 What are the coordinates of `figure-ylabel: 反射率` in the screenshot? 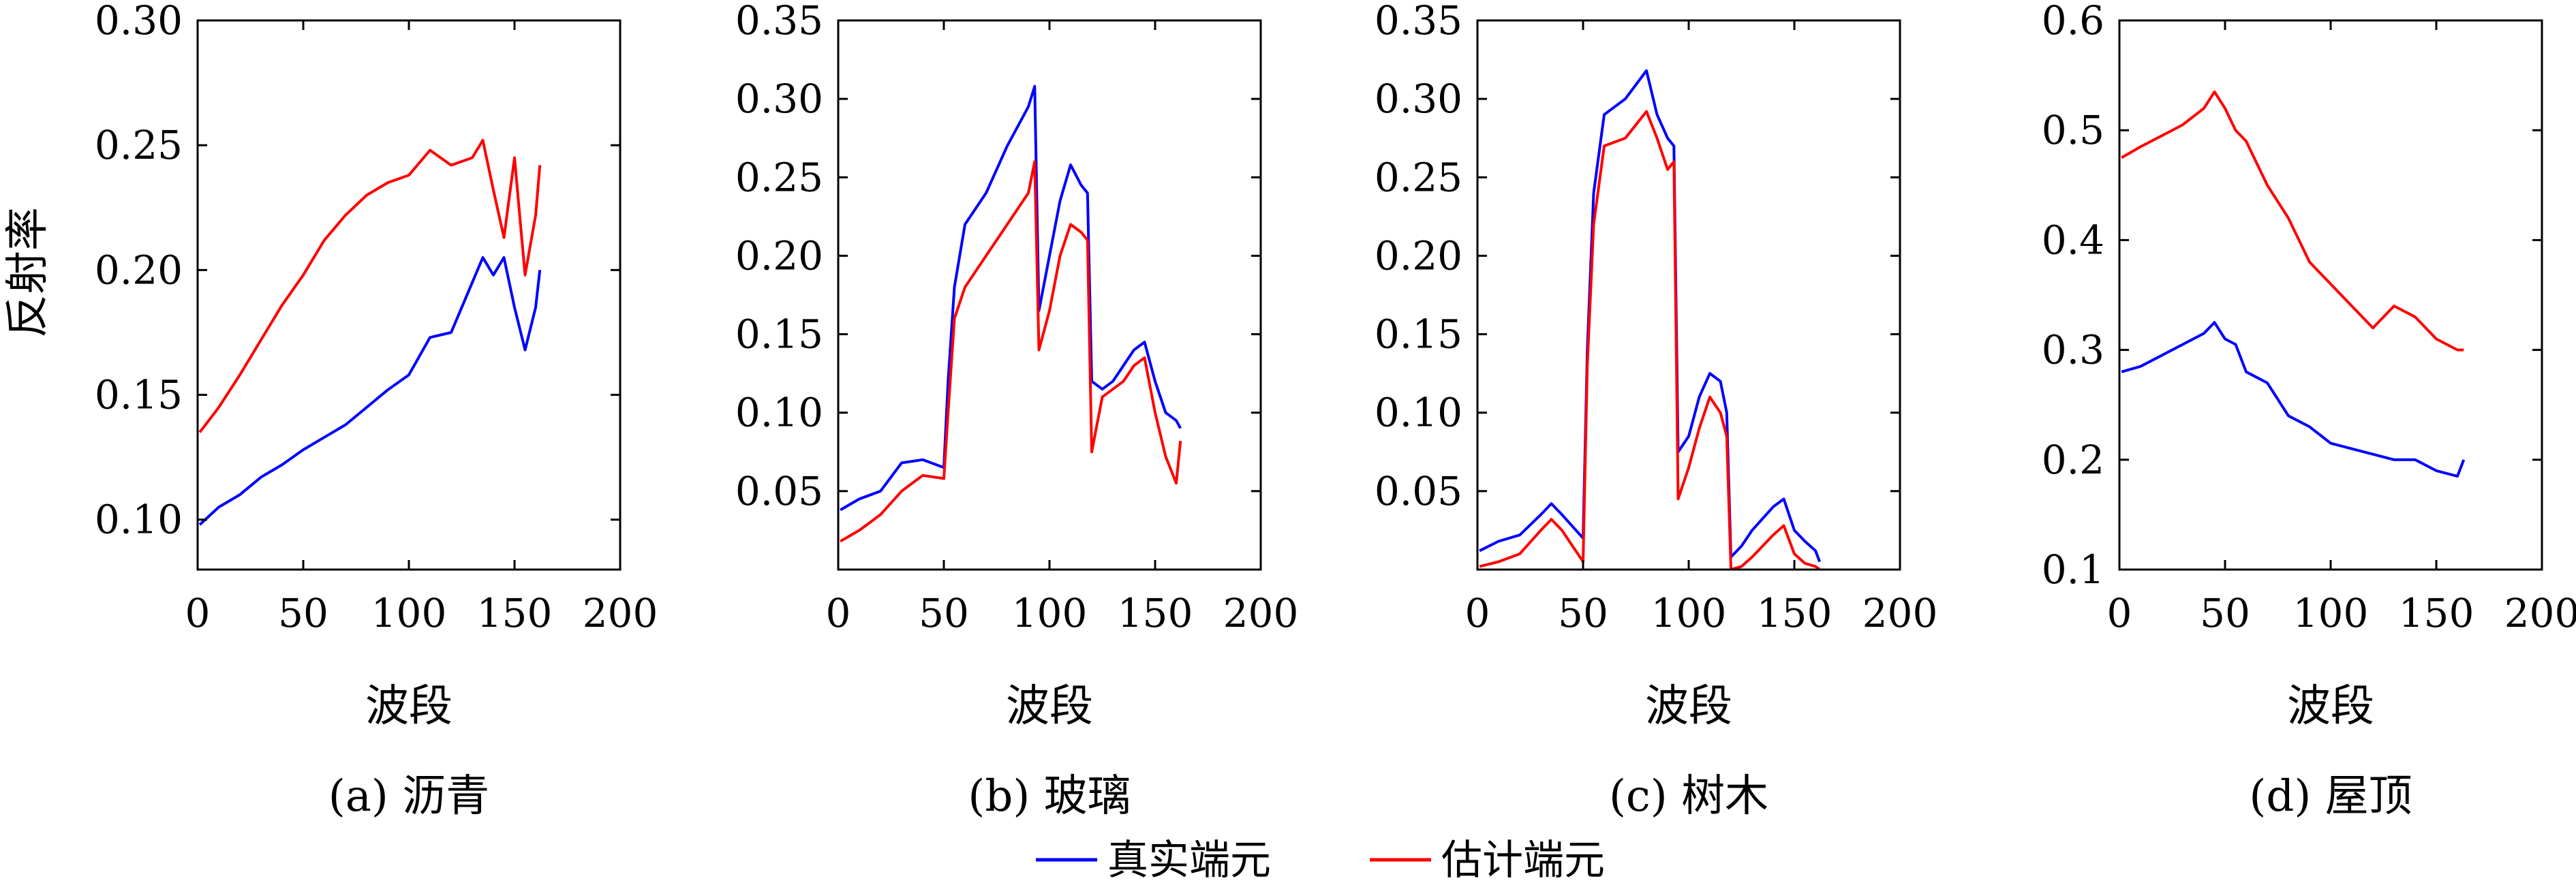 It's located at (28, 272).